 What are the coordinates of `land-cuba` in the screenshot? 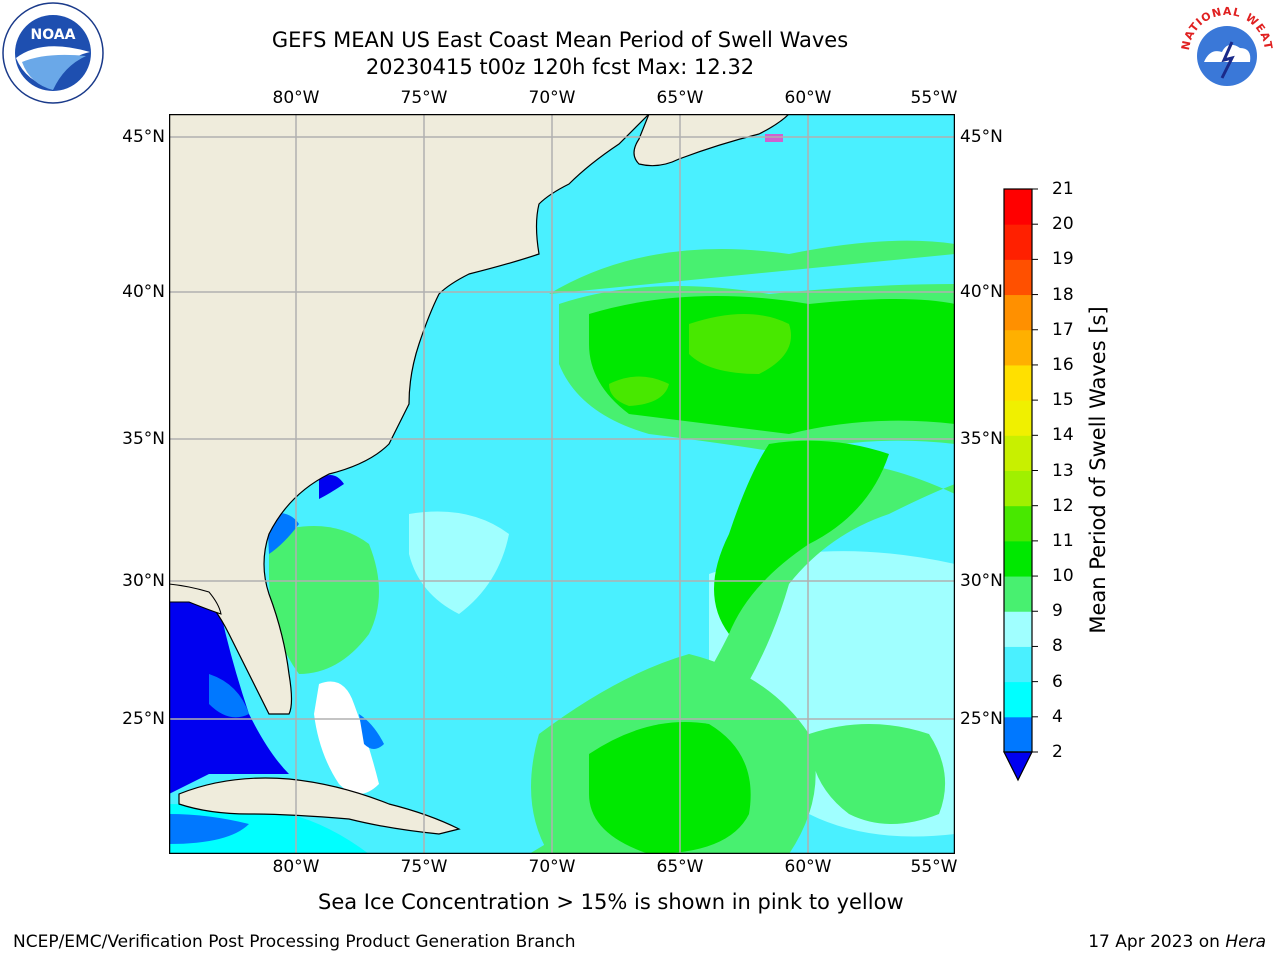 It's located at (319, 806).